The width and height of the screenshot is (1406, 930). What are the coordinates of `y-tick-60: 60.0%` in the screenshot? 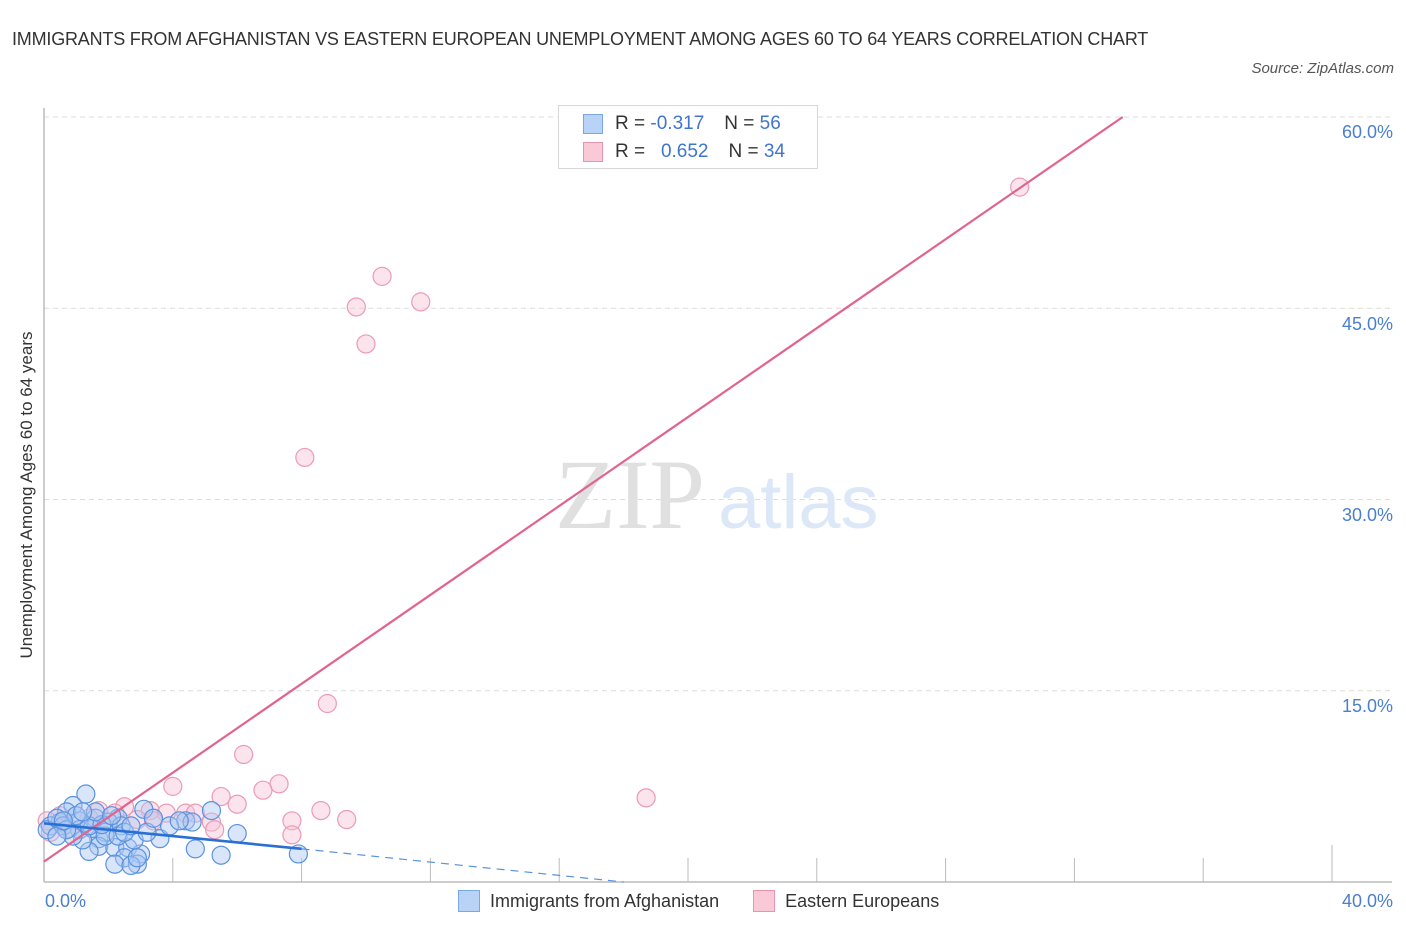 It's located at (1367, 132).